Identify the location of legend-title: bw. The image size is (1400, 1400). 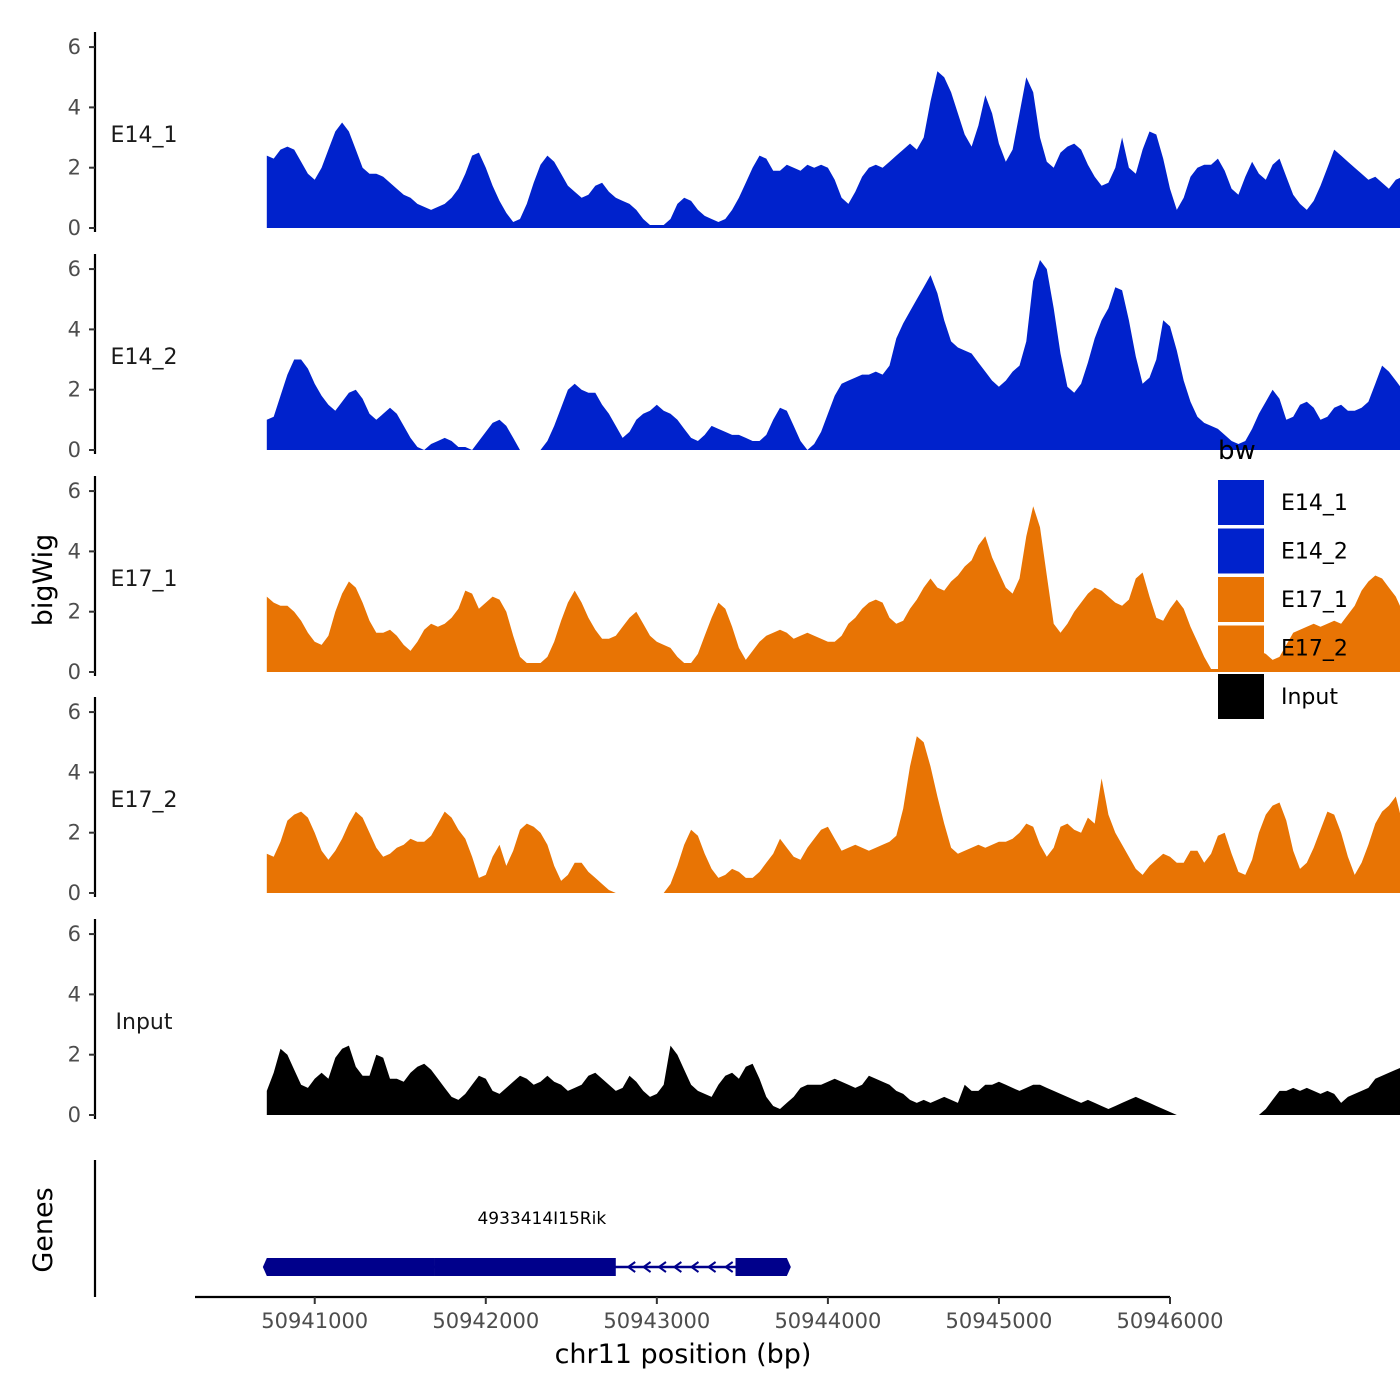
(1237, 451).